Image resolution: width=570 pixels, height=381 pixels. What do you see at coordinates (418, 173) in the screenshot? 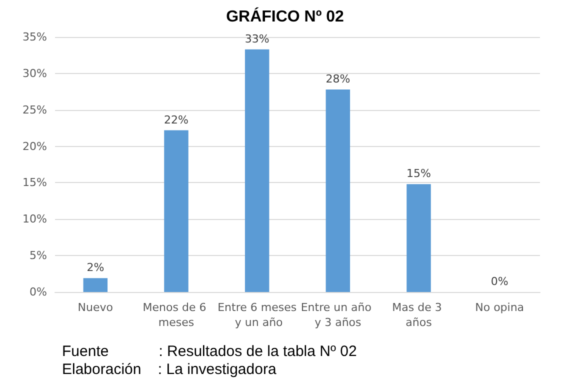
I see `data-label: 15%` at bounding box center [418, 173].